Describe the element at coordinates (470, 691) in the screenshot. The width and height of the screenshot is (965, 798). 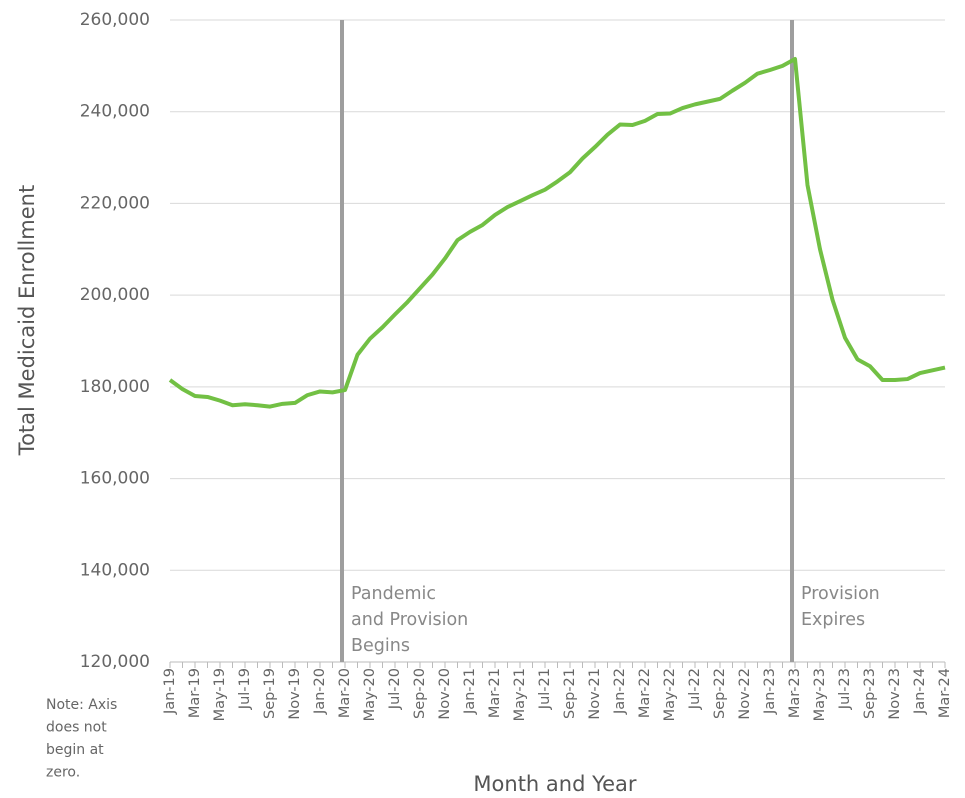
I see `x-tick-label: Jan-21` at that location.